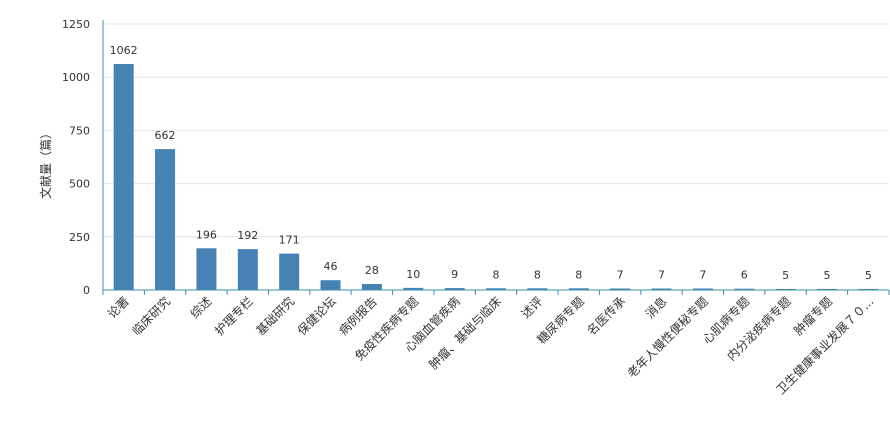  Describe the element at coordinates (201, 307) in the screenshot. I see `x-tick-label: 综述` at that location.